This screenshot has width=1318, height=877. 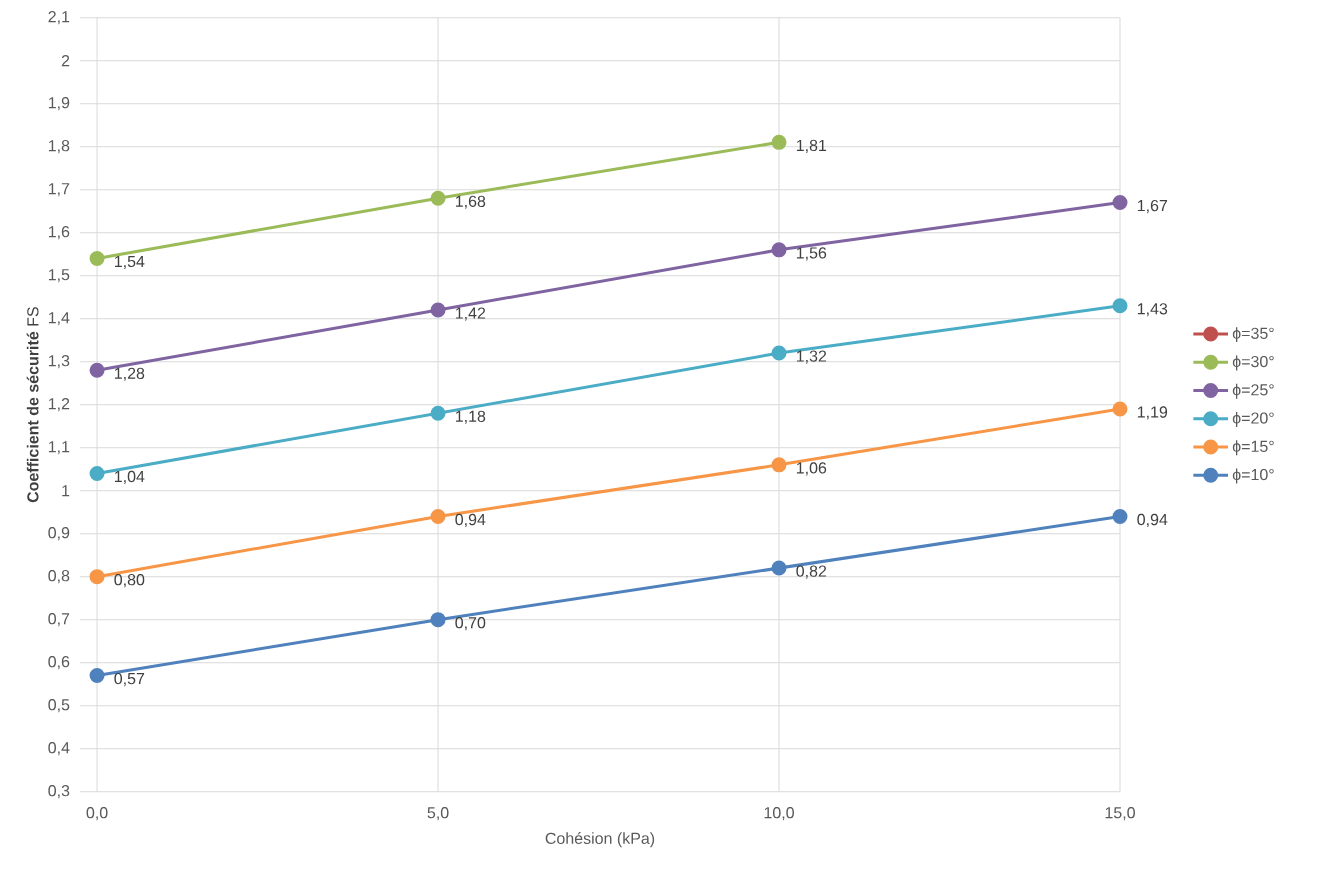 I want to click on data-label: 1,43, so click(x=1152, y=310).